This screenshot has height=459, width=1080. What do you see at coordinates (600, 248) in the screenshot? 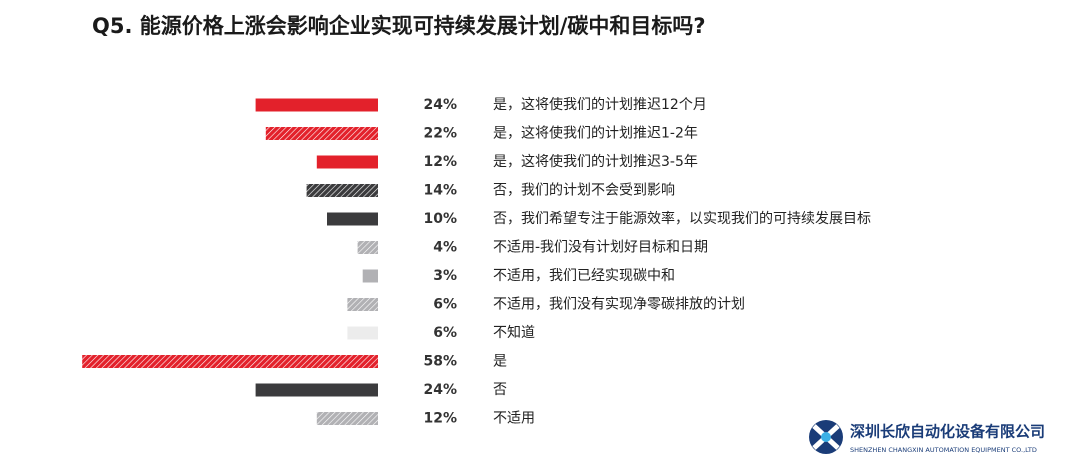
I see `category-label: 不适用-我们没有计划好目标和日期` at bounding box center [600, 248].